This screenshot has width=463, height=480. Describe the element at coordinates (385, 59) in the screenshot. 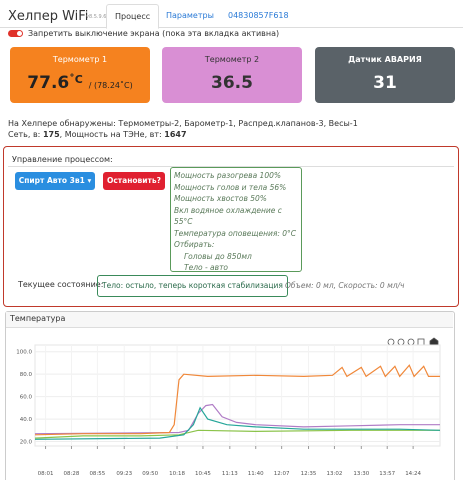

I see `card-label: Датчик АВАРИЯ` at that location.